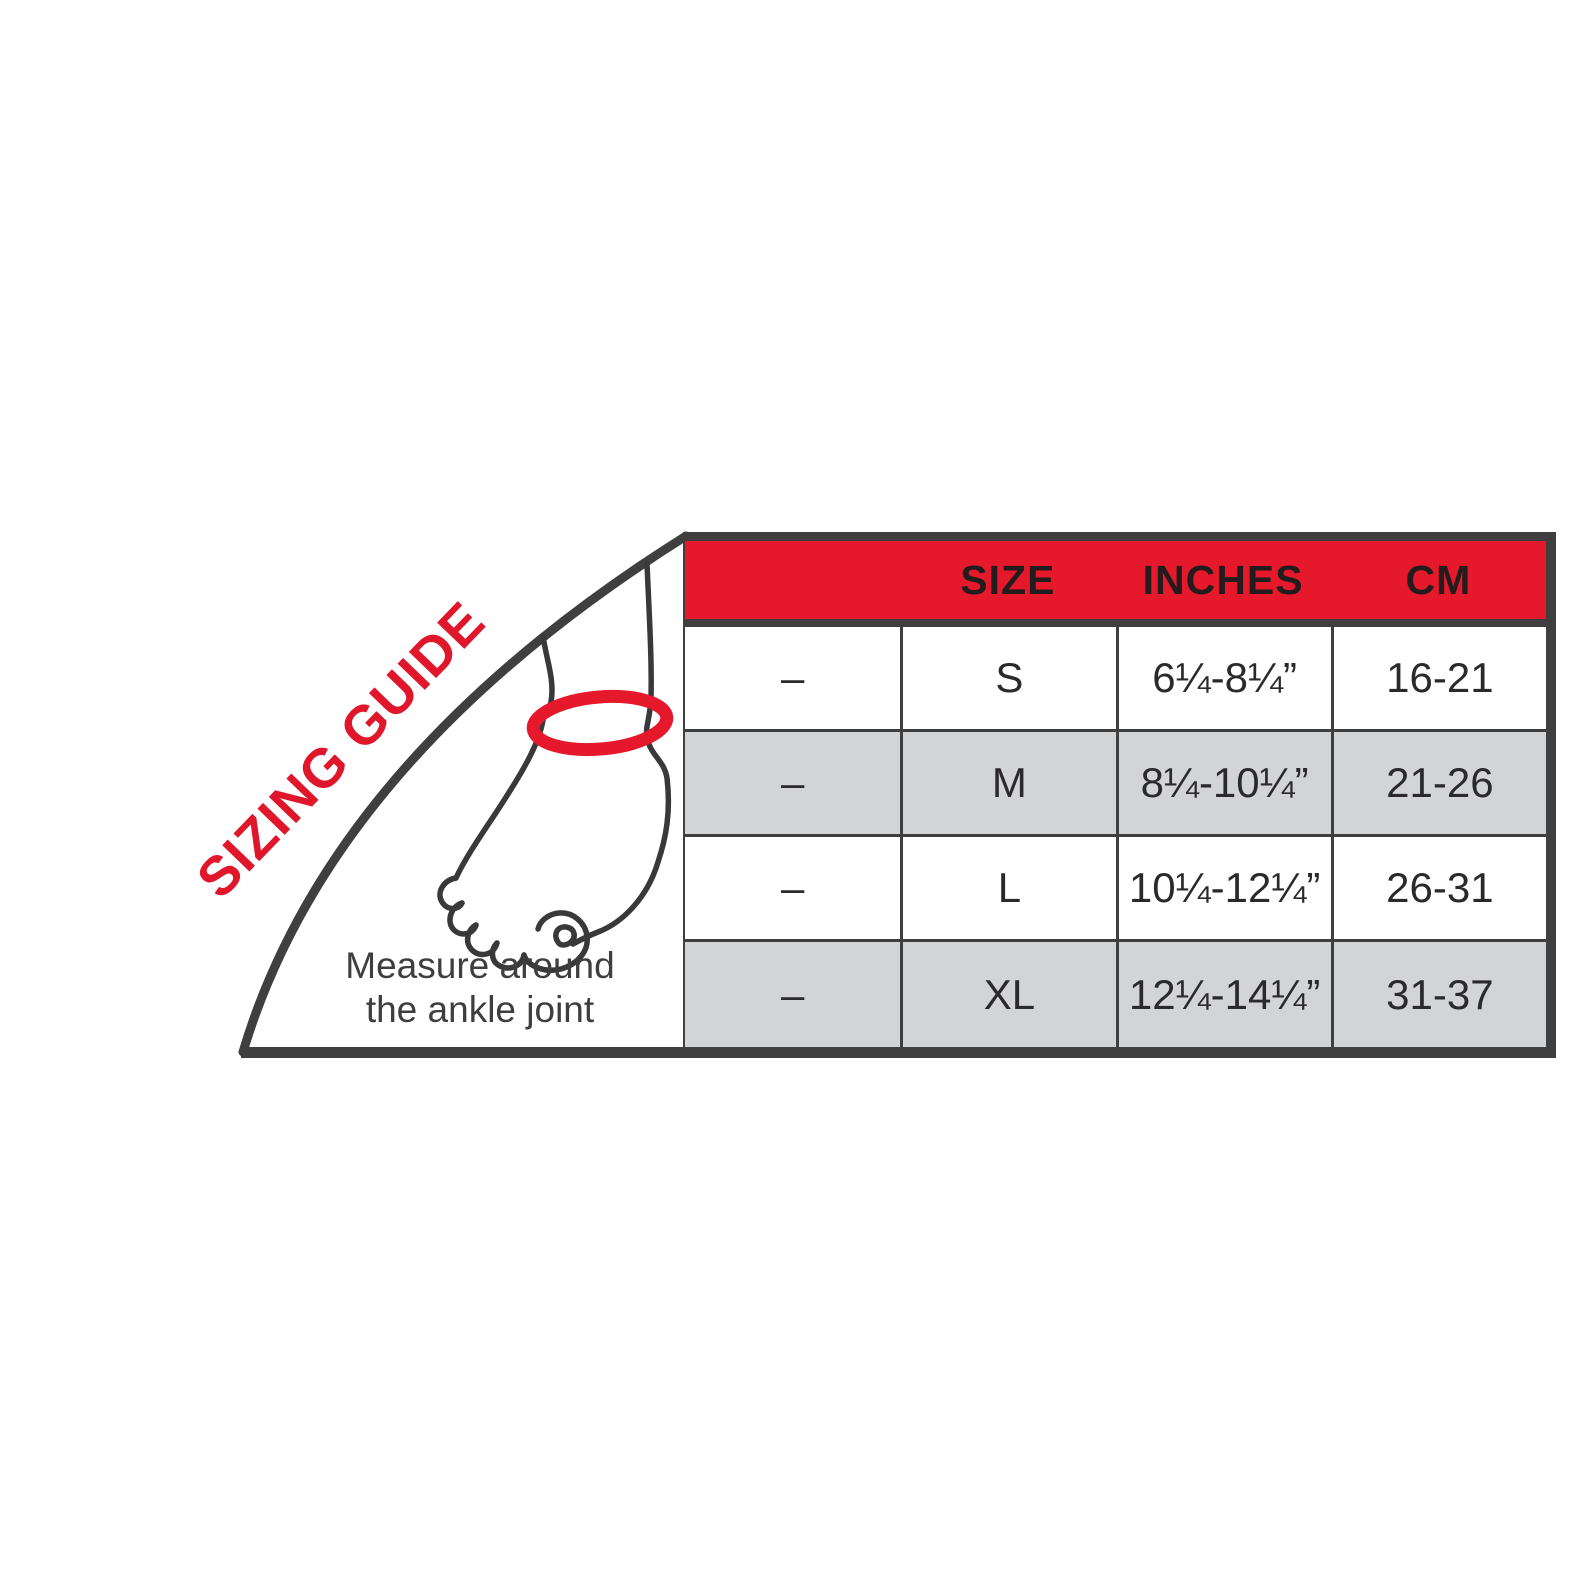  I want to click on ankle-ring-icon, so click(600, 723).